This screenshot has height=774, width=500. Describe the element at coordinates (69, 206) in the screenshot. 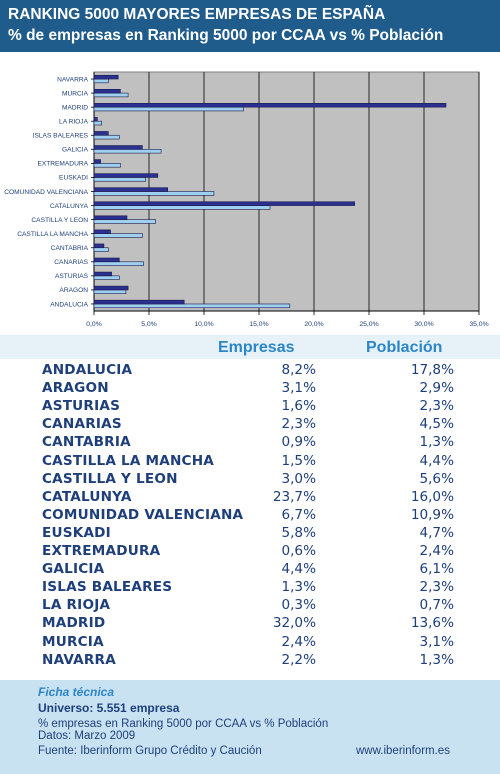

I see `y-category-label: CATALUNYA` at that location.